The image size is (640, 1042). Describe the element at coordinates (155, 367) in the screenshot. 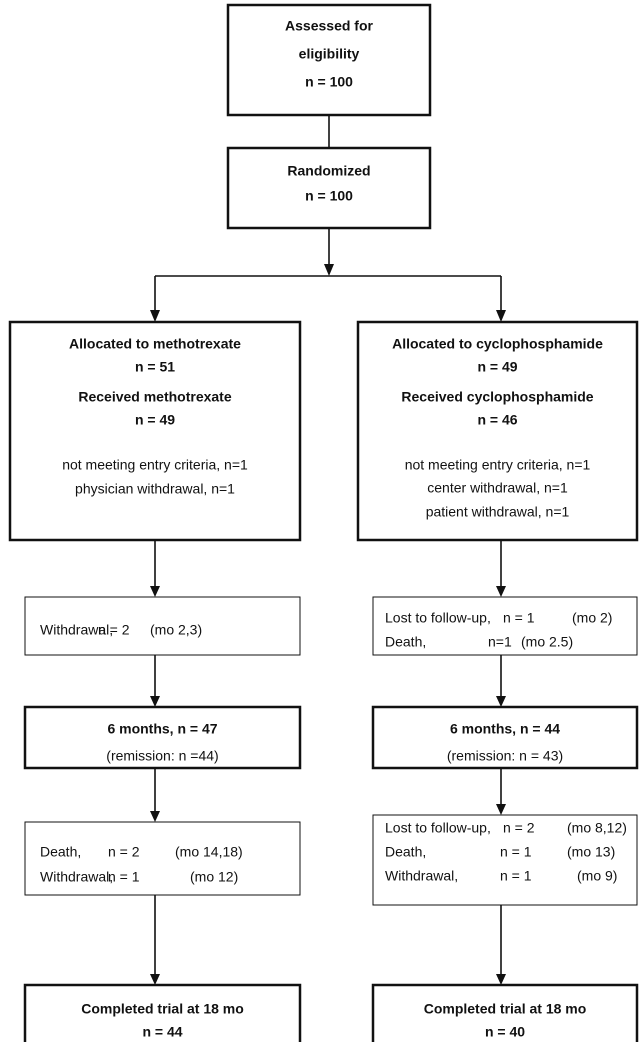

I see `box-text: n = 51` at that location.